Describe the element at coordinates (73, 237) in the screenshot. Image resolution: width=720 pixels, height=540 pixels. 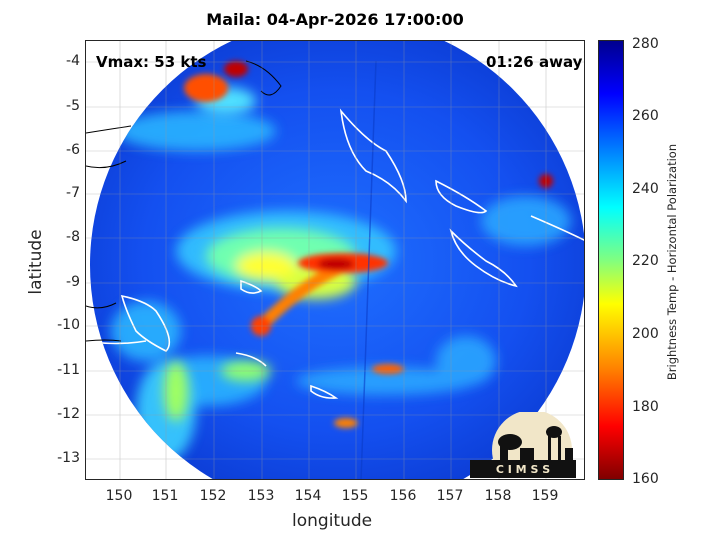
I see `y-tick: -8` at that location.